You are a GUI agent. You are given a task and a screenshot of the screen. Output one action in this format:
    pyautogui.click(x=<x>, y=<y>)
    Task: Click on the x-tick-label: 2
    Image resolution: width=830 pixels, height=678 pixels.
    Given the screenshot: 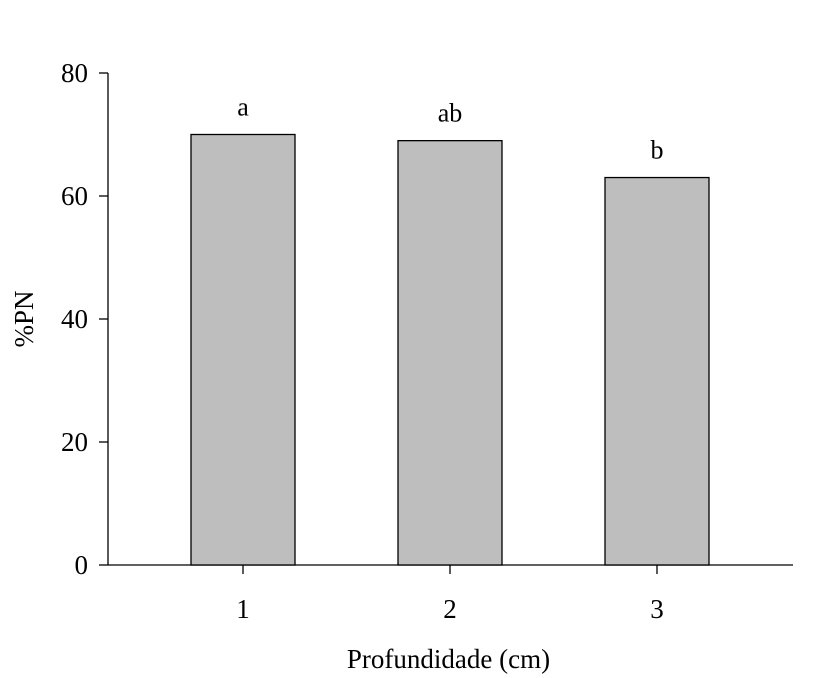 What is the action you would take?
    pyautogui.click(x=450, y=609)
    